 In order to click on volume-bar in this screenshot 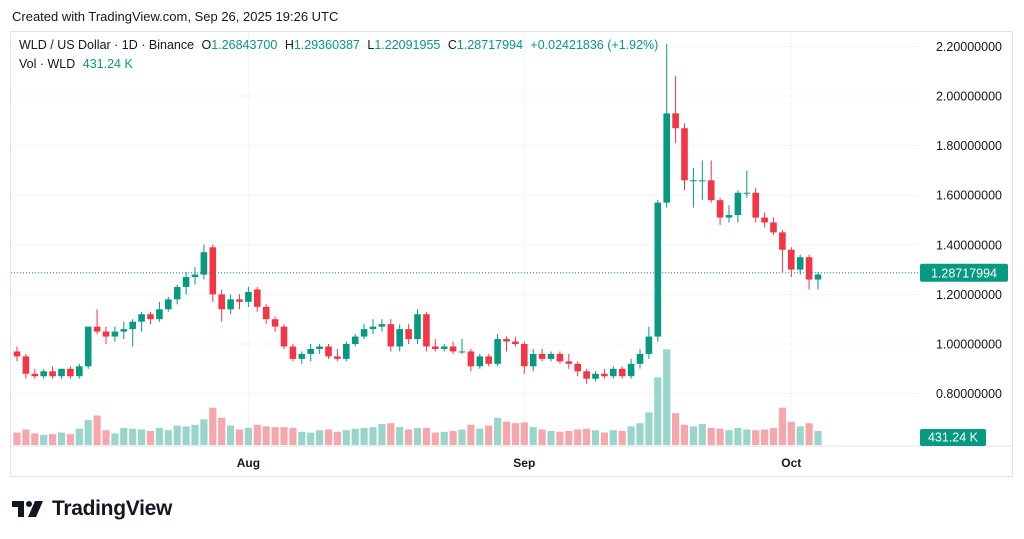, I will do `click(640, 434)`.